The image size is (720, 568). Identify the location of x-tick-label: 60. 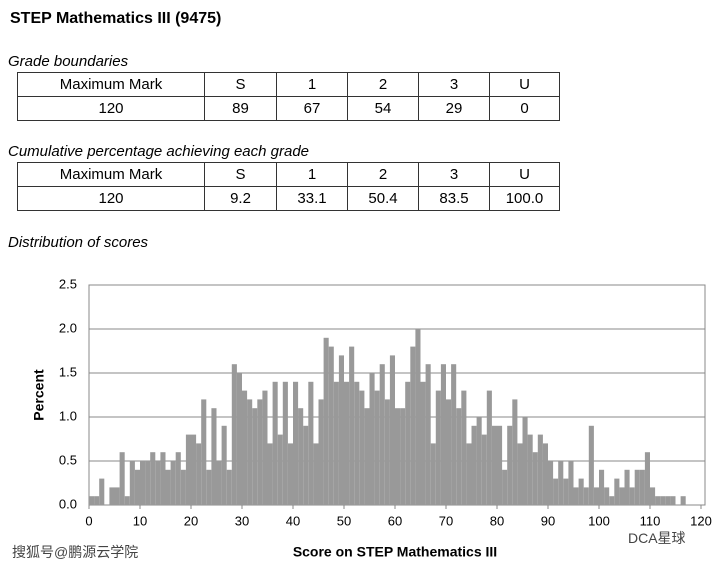
(395, 520).